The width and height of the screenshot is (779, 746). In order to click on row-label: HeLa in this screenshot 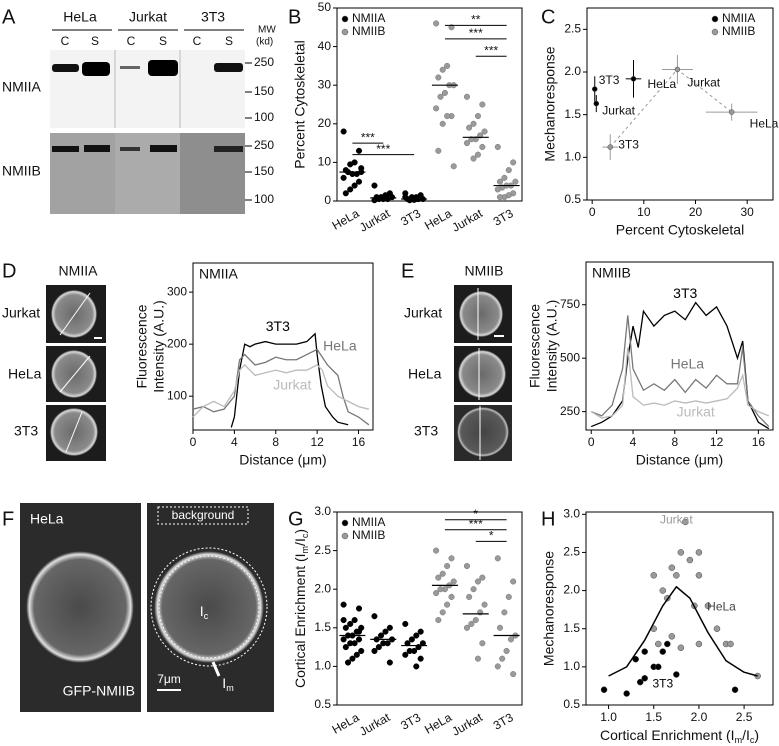, I will do `click(425, 374)`.